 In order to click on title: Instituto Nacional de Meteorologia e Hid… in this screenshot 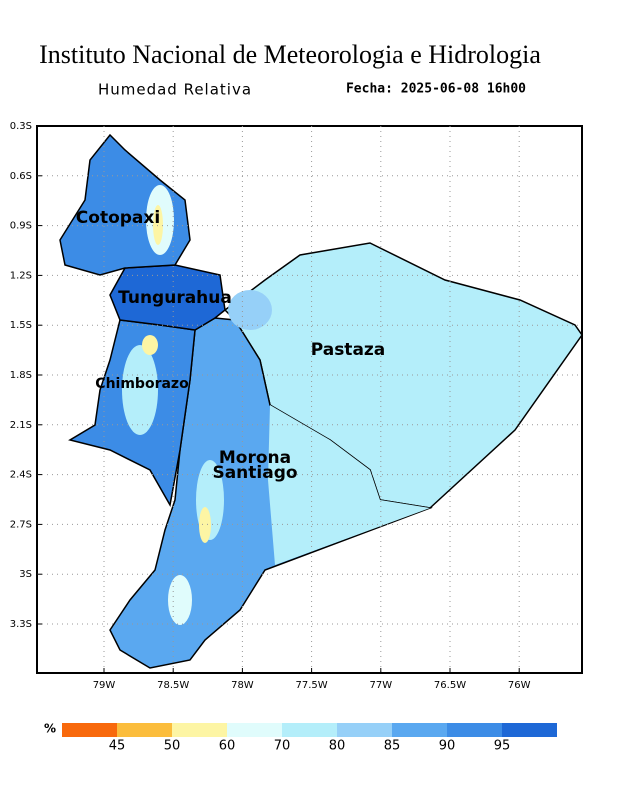, I will do `click(290, 54)`.